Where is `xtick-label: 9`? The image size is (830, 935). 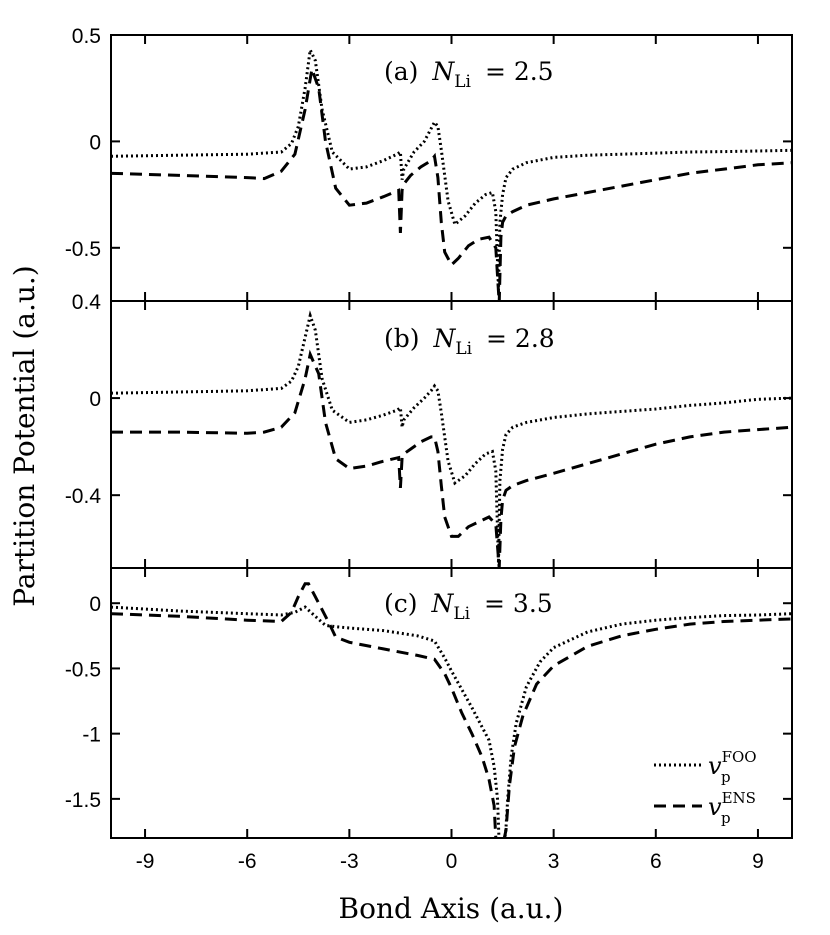
xtick-label: 9 is located at coordinates (758, 861).